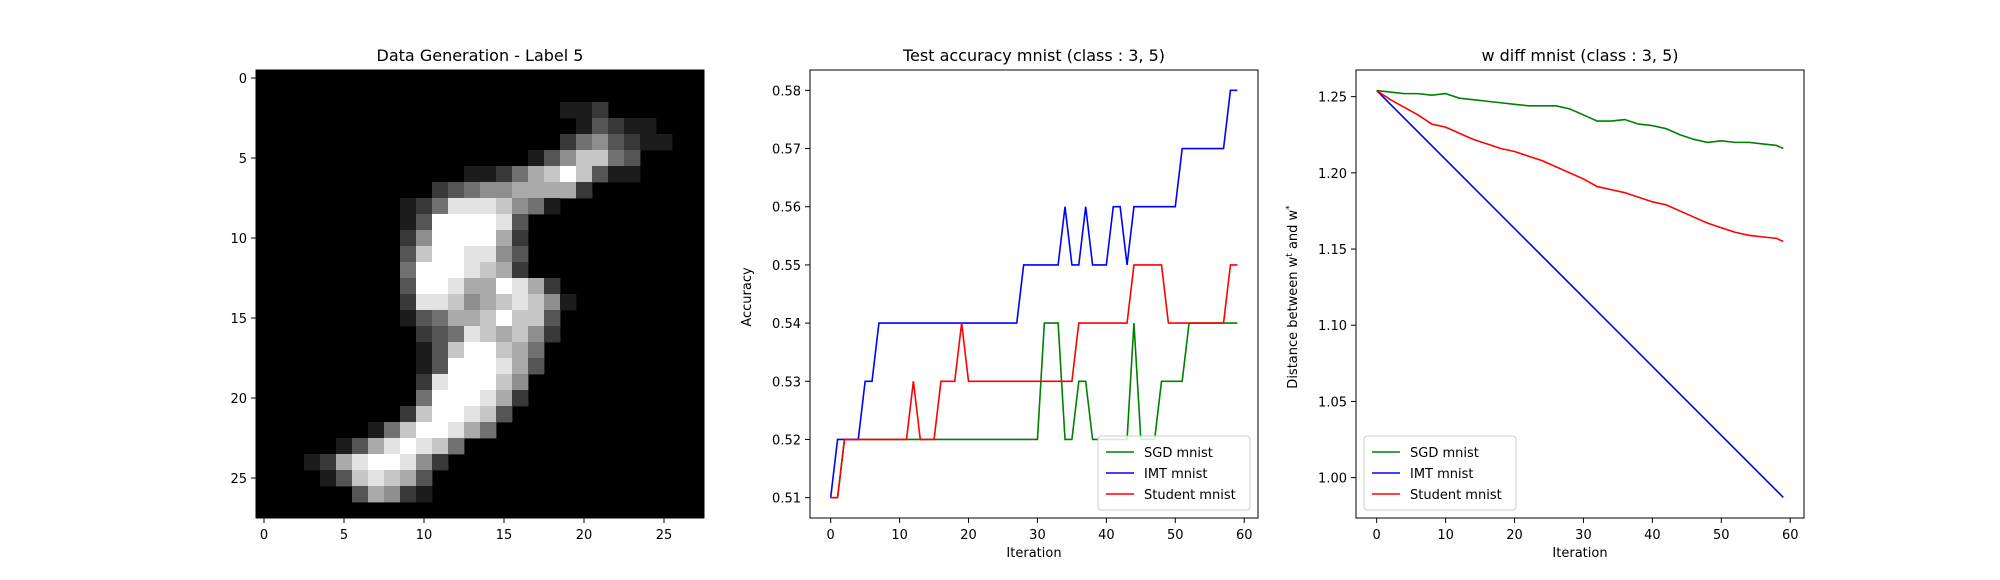 The width and height of the screenshot is (2000, 580). Describe the element at coordinates (968, 535) in the screenshot. I see `x-tick-label: 20` at that location.